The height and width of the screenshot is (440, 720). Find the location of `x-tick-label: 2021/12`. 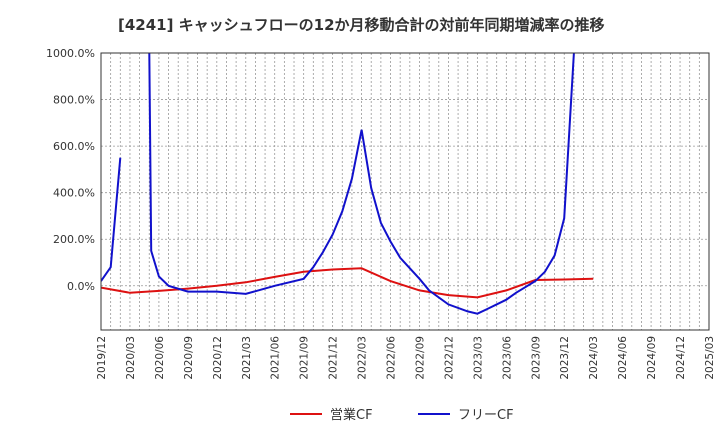

x-tick-label: 2021/12 is located at coordinates (334, 358).